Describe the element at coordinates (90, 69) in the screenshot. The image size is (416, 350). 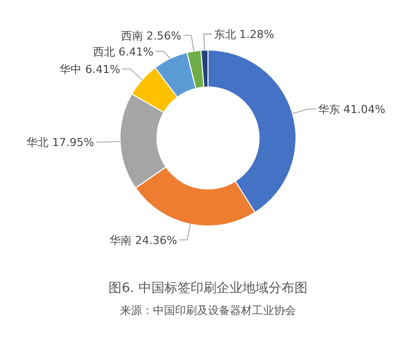
I see `slice-label: 华中 6.41%` at that location.